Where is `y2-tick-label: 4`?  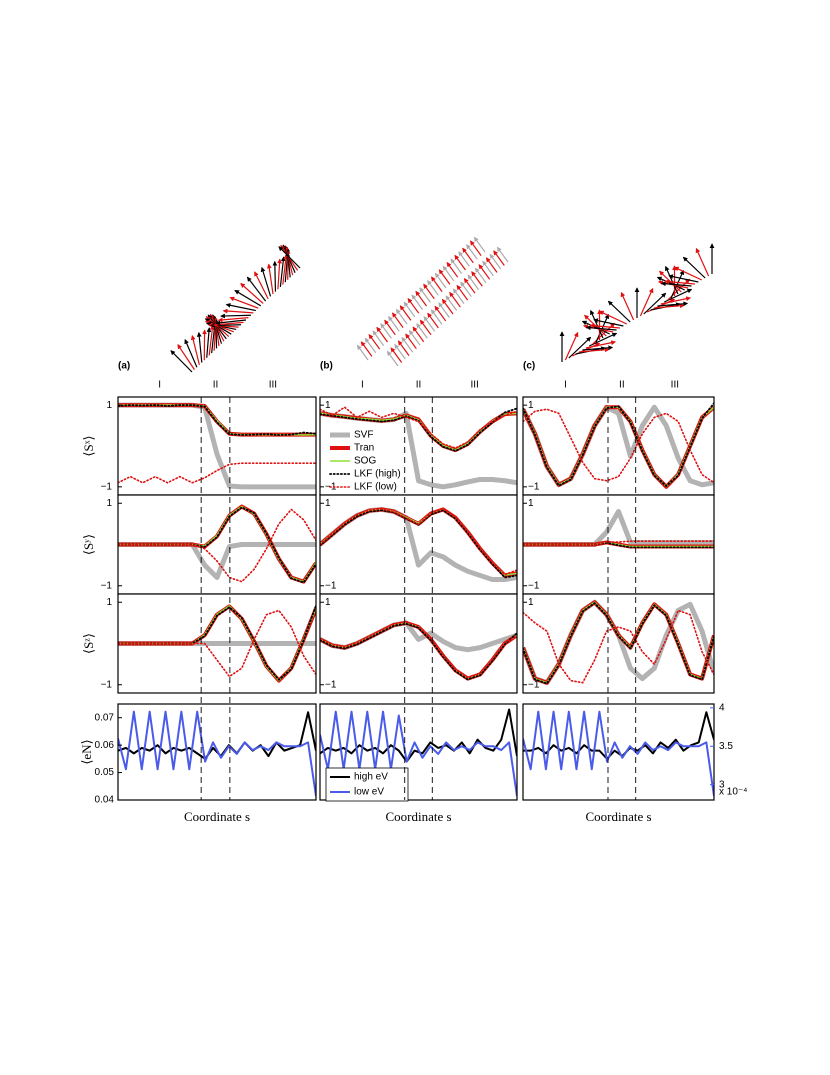
y2-tick-label: 4 is located at coordinates (722, 707).